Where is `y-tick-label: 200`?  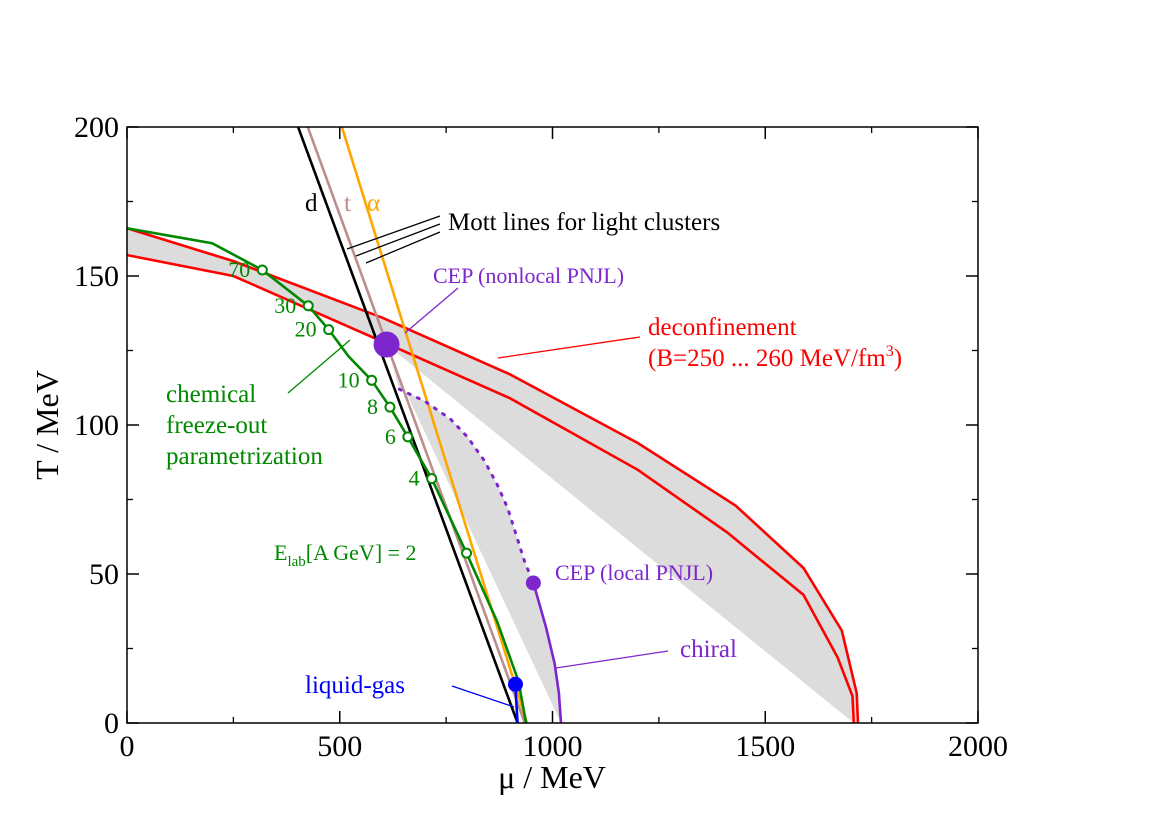 y-tick-label: 200 is located at coordinates (96, 127).